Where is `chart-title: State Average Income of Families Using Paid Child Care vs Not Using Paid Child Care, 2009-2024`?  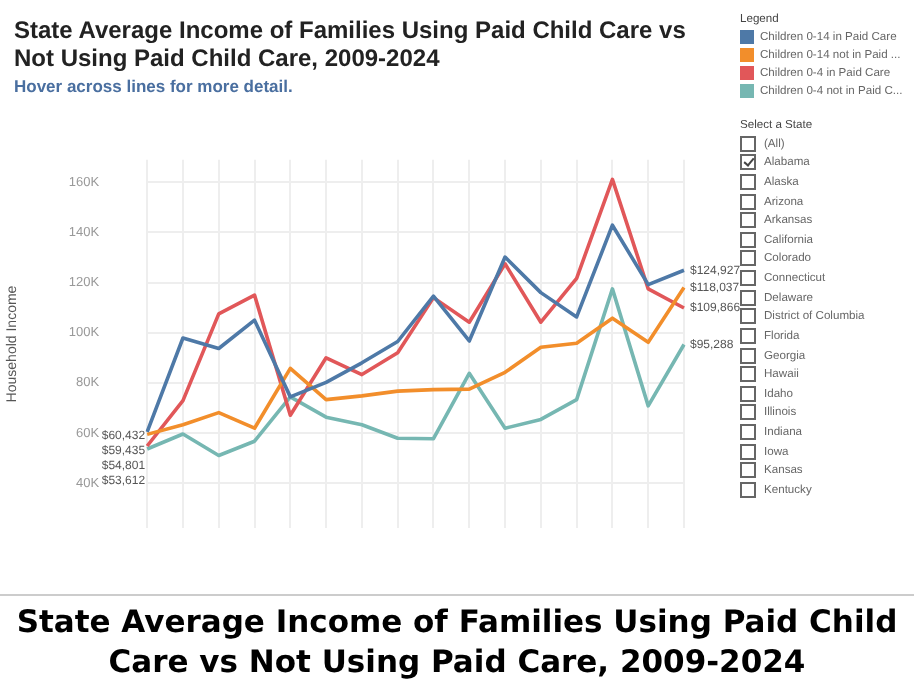
chart-title: State Average Income of Families Using Paid Child Care vs Not Using Paid Child Care, 2009-2024 is located at coordinates (351, 44).